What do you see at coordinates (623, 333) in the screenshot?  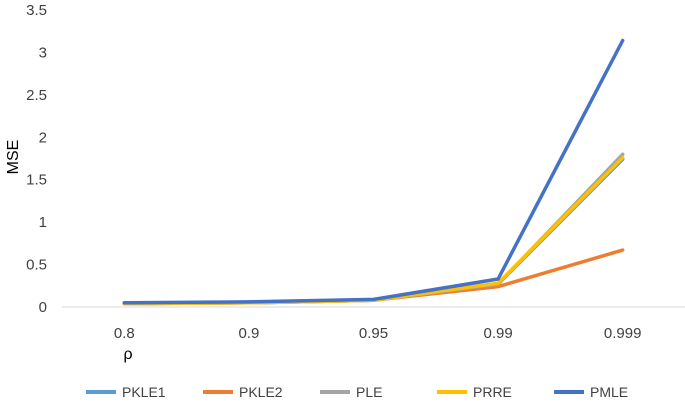 I see `x-tick-label: 0.999` at bounding box center [623, 333].